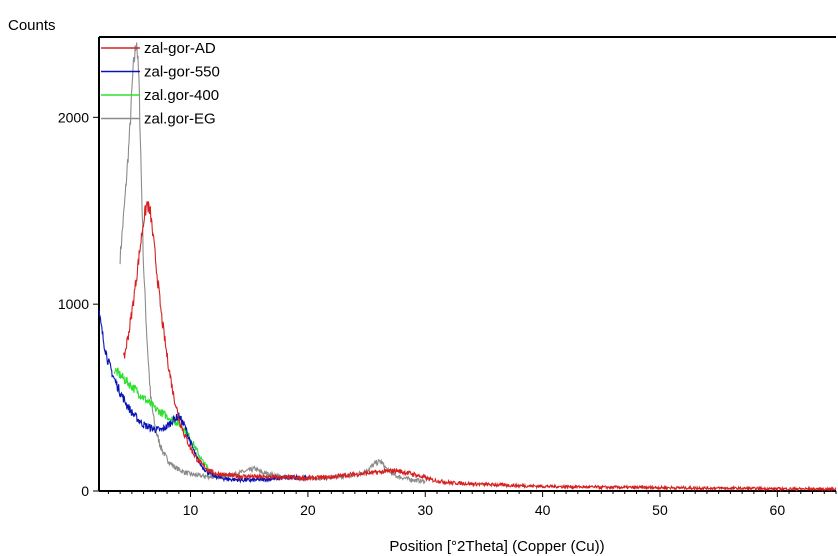  I want to click on x-tick-label: 30, so click(425, 510).